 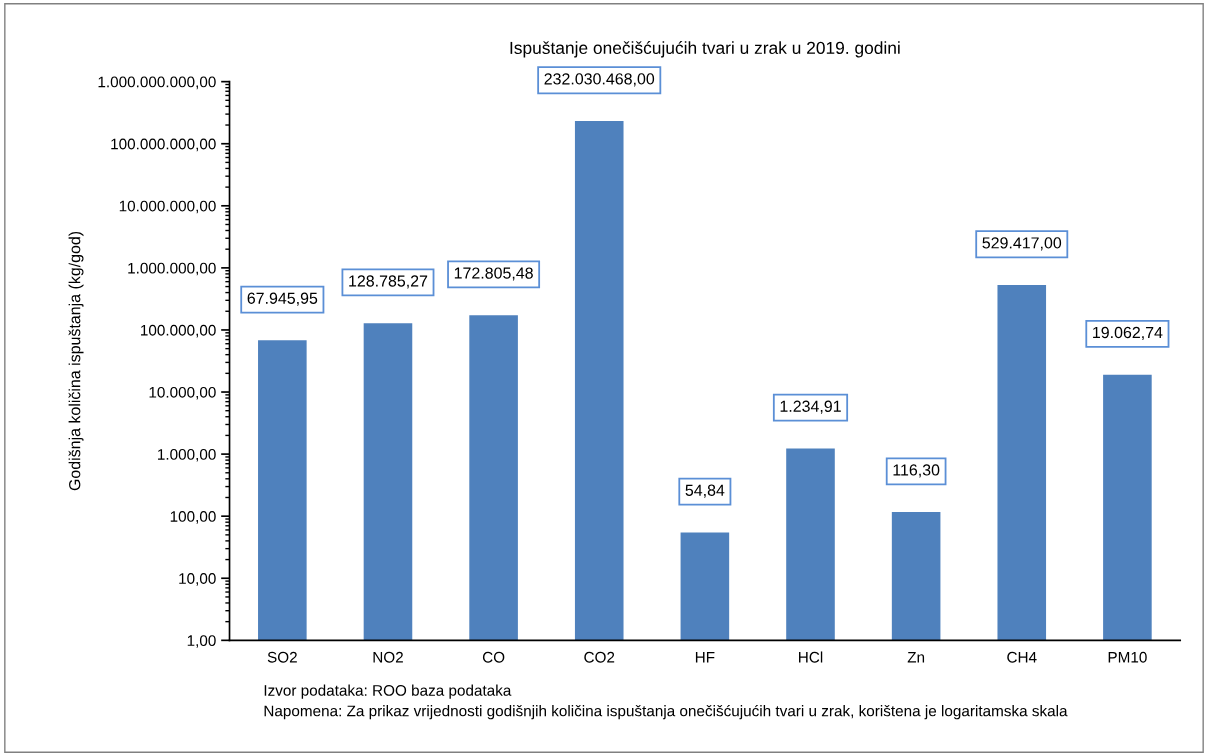 What do you see at coordinates (282, 299) in the screenshot?
I see `data-label: 67.945,95` at bounding box center [282, 299].